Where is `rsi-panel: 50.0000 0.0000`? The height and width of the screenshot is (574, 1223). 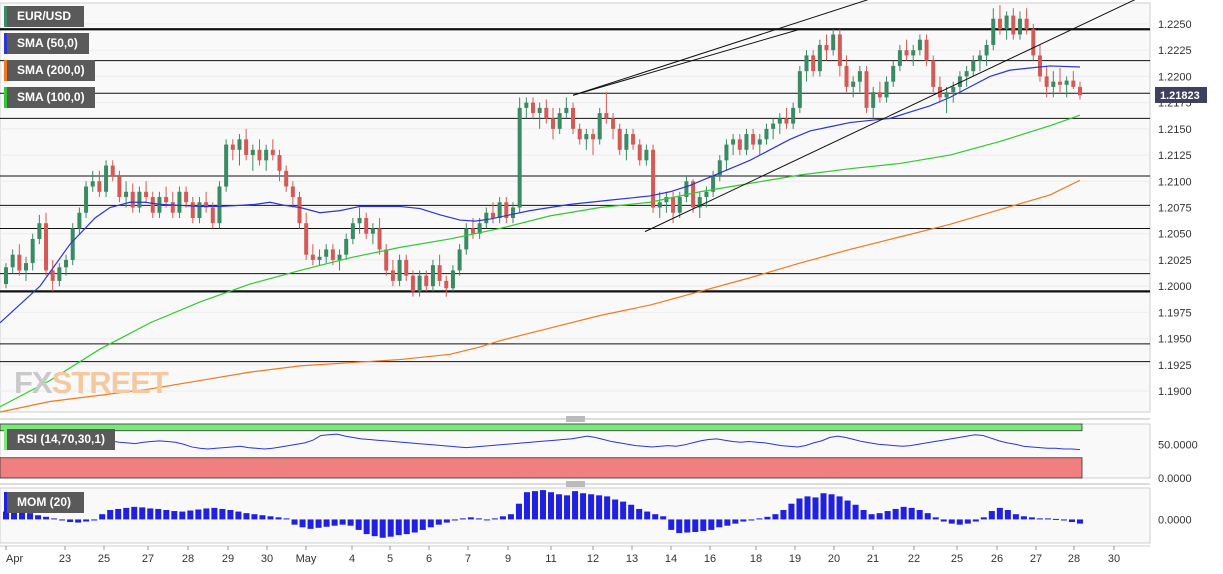
rsi-panel: 50.0000 0.0000 is located at coordinates (599, 454).